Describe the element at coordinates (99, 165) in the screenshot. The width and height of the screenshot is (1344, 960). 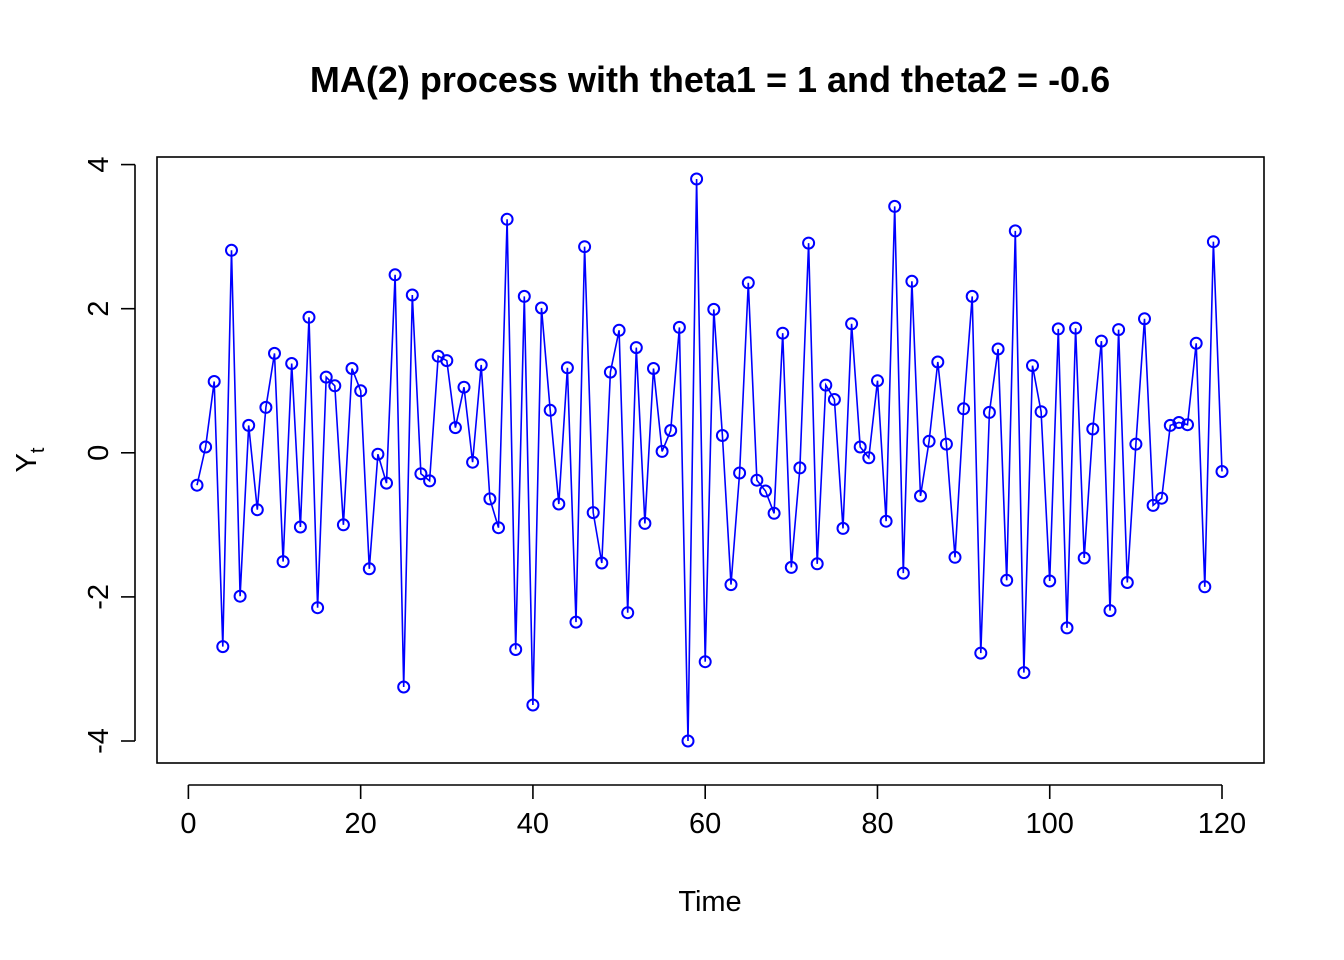
I see `y-tick-label-group: 4` at that location.